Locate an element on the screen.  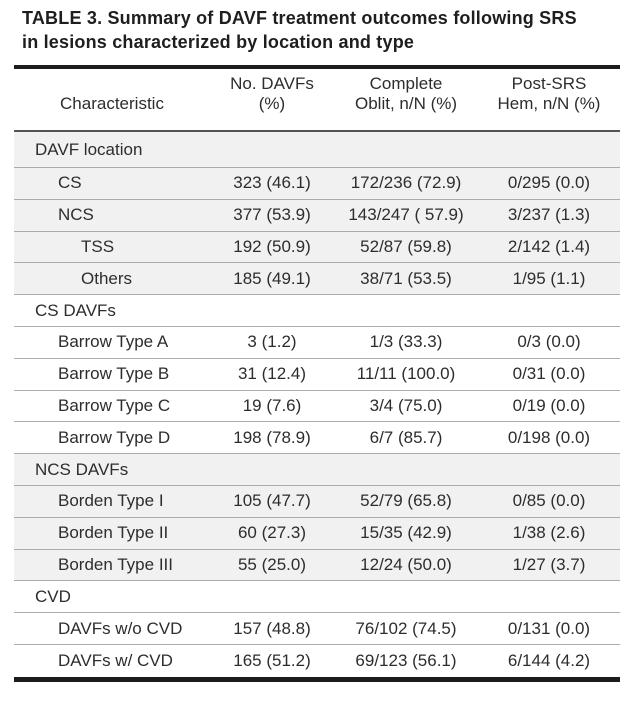
row-label: TSS is located at coordinates (112, 248).